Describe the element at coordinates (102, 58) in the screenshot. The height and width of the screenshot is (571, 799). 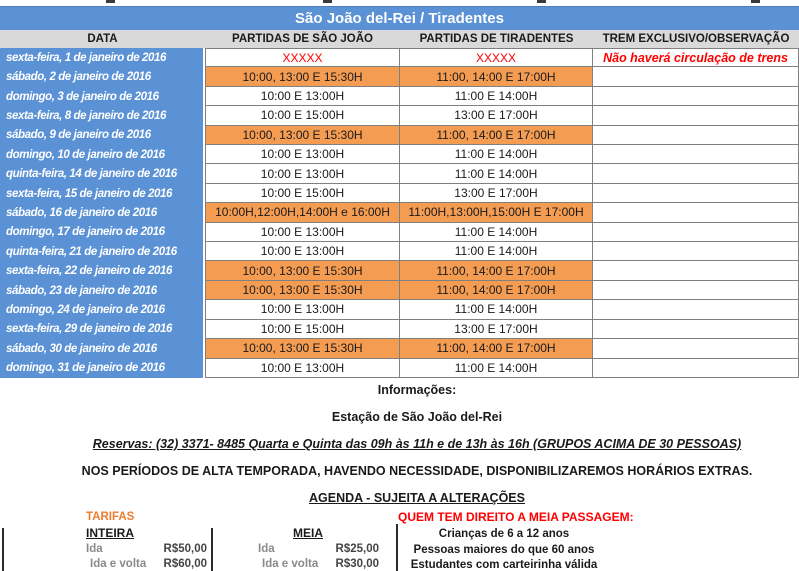
I see `date-cell: sexta-feira, 1 de janeiro de 2016` at that location.